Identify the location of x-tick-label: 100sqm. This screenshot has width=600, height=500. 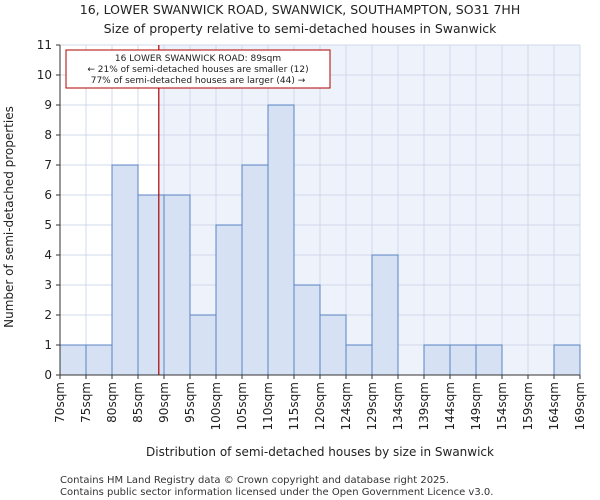
(216, 406).